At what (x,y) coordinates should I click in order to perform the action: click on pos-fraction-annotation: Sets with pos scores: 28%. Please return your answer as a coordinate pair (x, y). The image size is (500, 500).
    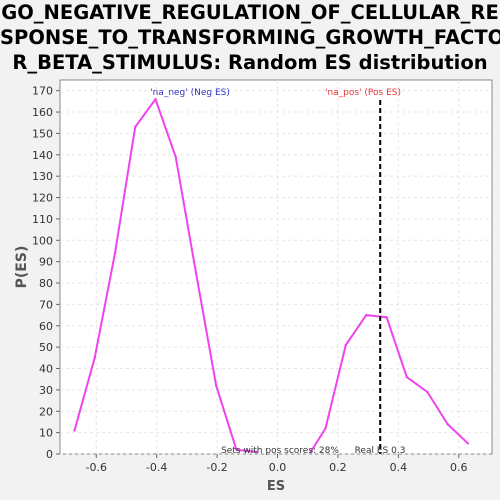
    Looking at the image, I should click on (280, 451).